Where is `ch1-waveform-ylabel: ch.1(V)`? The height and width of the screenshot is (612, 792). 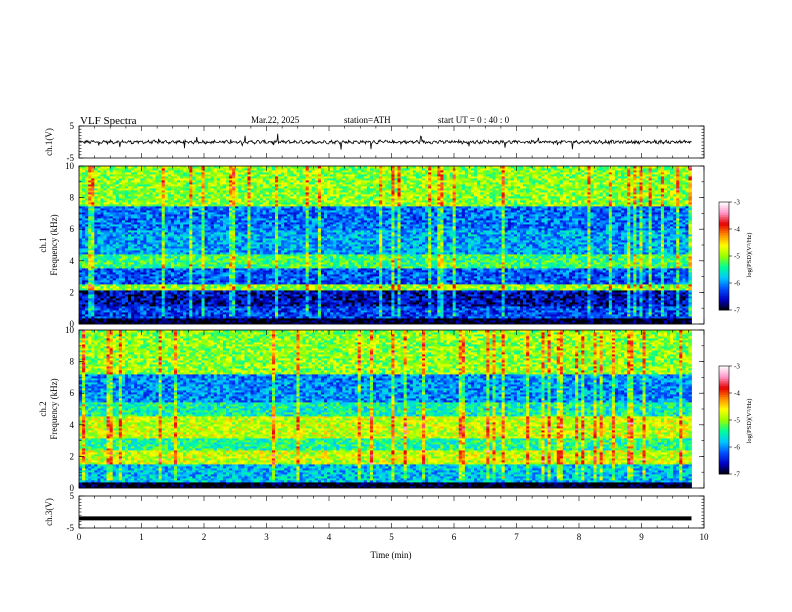
ch1-waveform-ylabel: ch.1(V) is located at coordinates (49, 142).